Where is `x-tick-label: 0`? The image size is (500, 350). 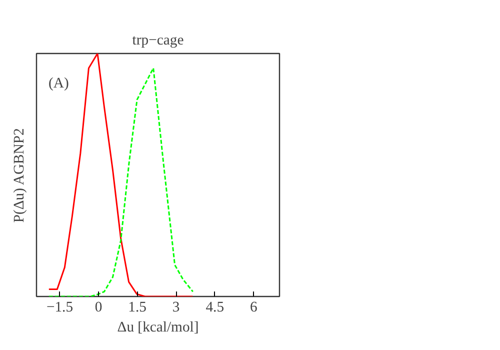
x-tick-label: 0 is located at coordinates (98, 308).